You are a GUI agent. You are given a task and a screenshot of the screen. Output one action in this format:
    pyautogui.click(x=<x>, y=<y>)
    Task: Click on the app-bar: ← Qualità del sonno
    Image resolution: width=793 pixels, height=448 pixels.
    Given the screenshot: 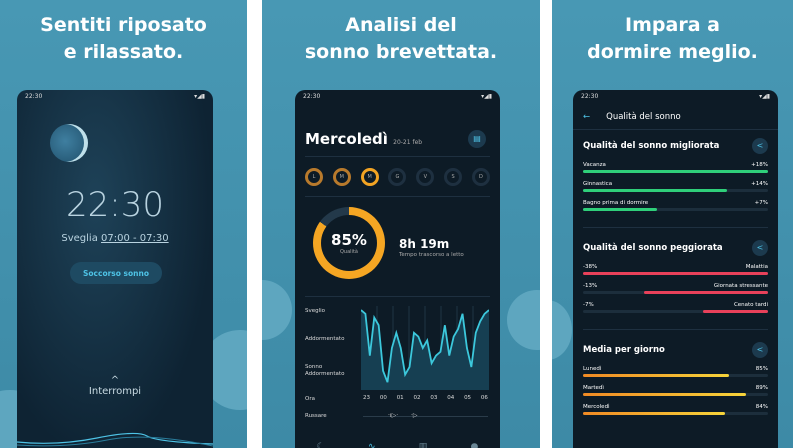 What is the action you would take?
    pyautogui.click(x=675, y=117)
    